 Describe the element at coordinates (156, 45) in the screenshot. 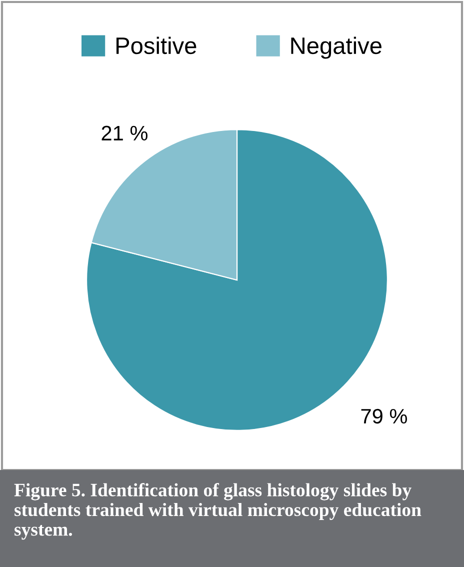

I see `legend-label: Positive` at that location.